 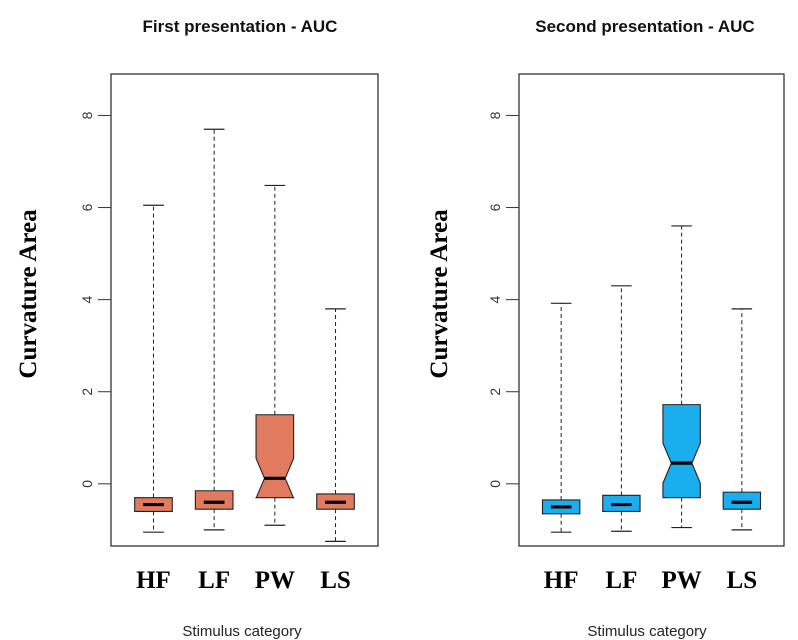 I want to click on chart-title: First presentation - AUC, so click(x=240, y=26).